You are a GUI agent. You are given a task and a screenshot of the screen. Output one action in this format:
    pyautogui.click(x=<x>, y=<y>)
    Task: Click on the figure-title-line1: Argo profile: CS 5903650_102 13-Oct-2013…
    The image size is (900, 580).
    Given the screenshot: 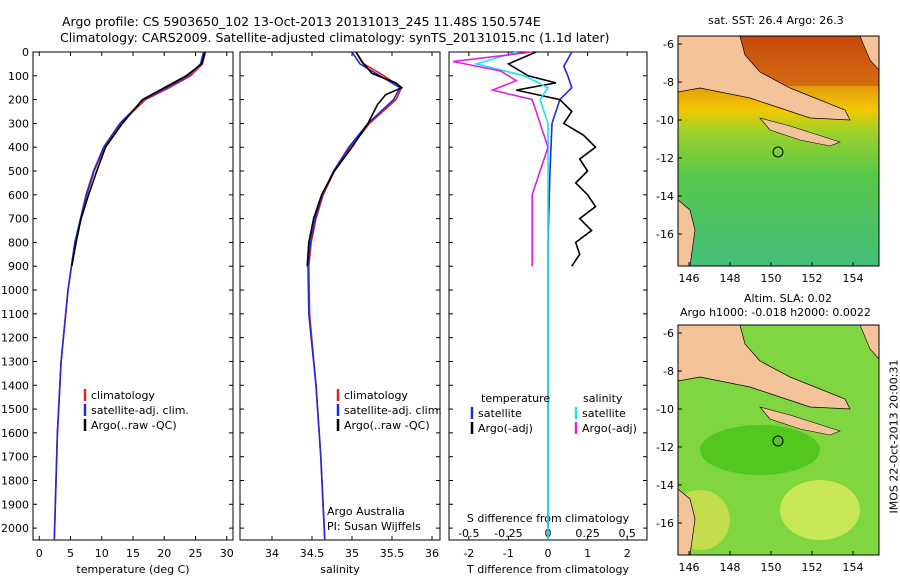 What is the action you would take?
    pyautogui.click(x=301, y=21)
    